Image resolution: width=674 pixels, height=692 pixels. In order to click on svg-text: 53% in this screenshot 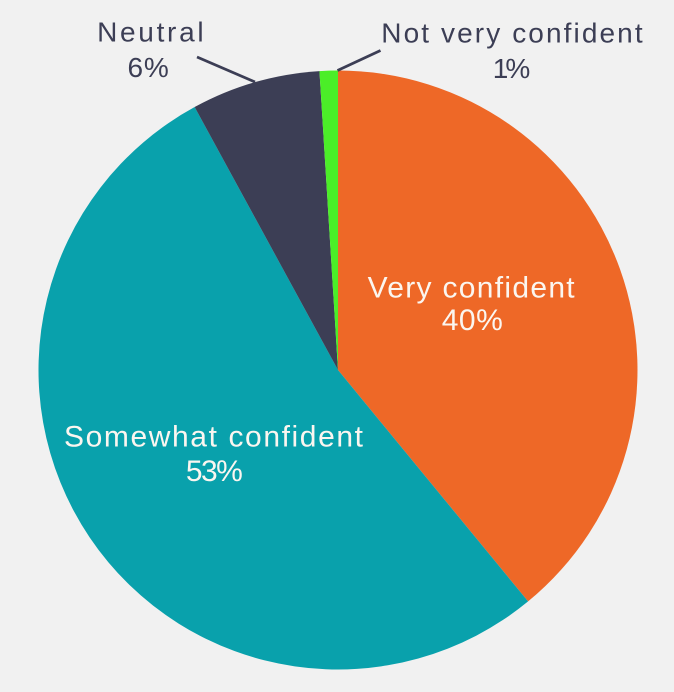, I will do `click(214, 471)`.